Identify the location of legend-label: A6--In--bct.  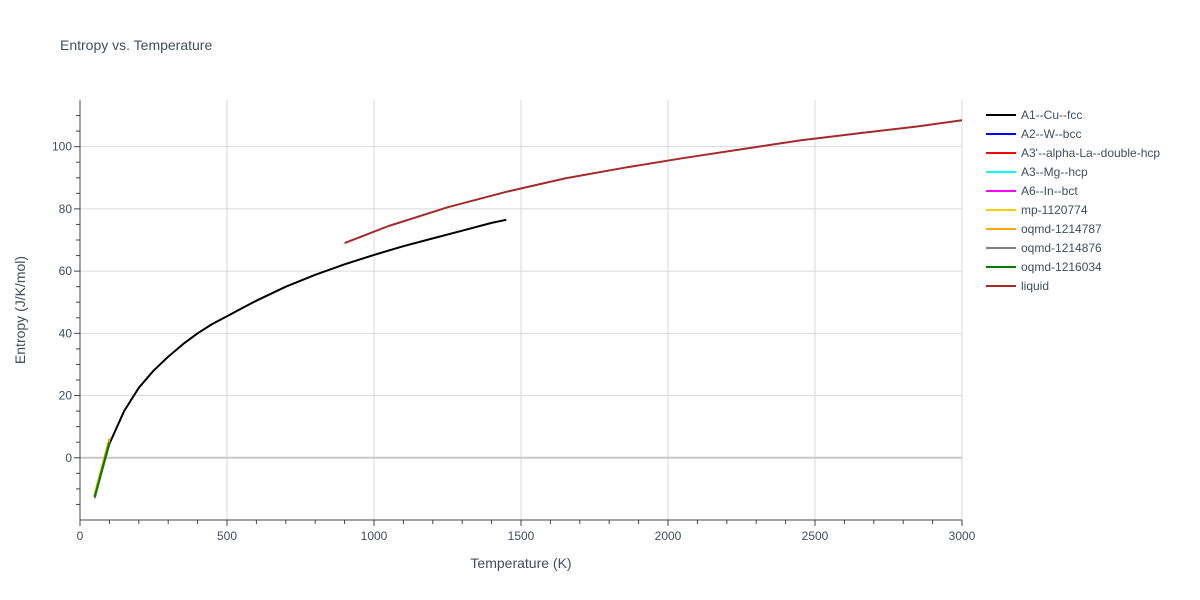
(1049, 191).